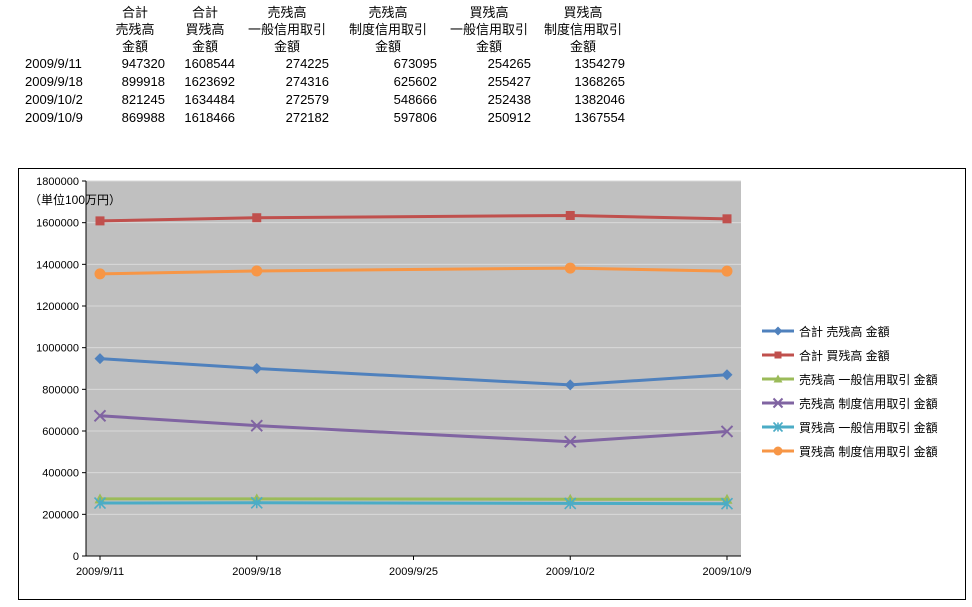  What do you see at coordinates (205, 29) in the screenshot?
I see `column-header: 合計 買残高 金額` at bounding box center [205, 29].